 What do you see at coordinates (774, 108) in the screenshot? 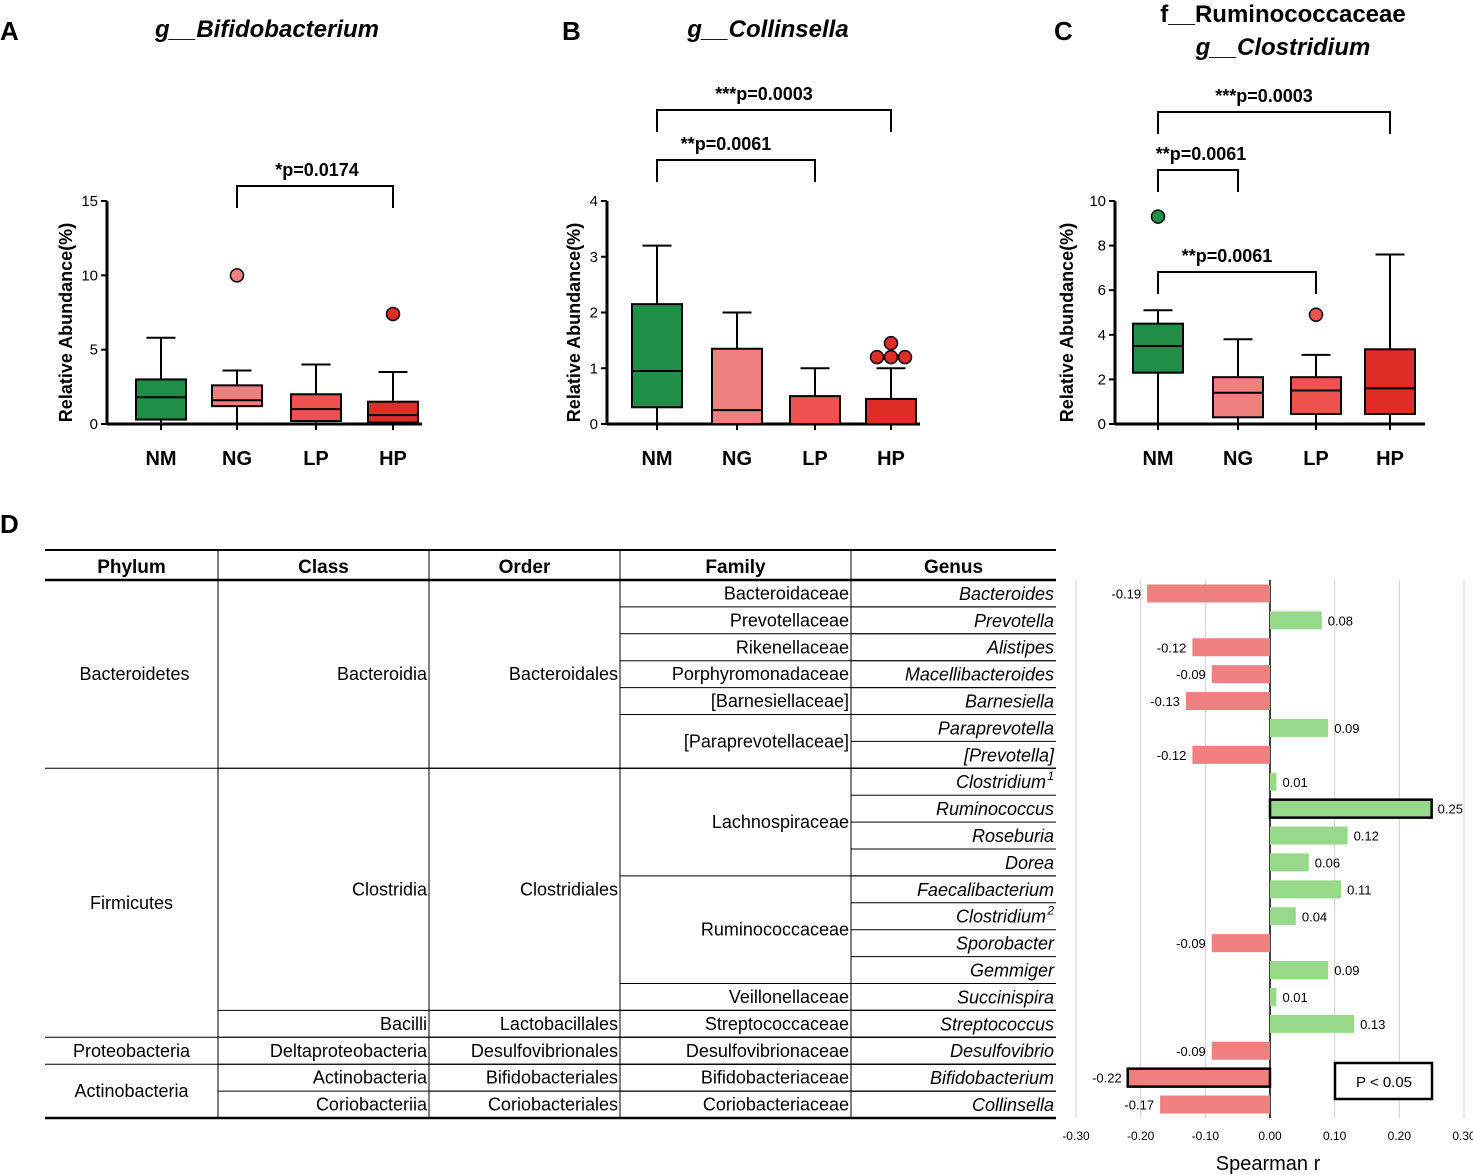
I see `significance-bracket: ***p=0.0003` at bounding box center [774, 108].